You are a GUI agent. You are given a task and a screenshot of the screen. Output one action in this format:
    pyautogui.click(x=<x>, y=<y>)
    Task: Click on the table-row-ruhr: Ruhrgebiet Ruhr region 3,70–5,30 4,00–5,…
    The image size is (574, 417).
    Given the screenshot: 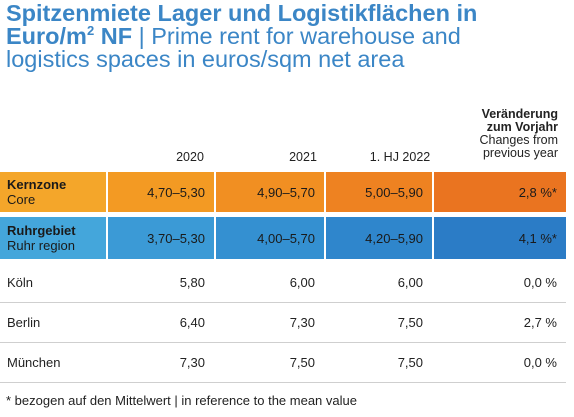 What is the action you would take?
    pyautogui.click(x=283, y=238)
    